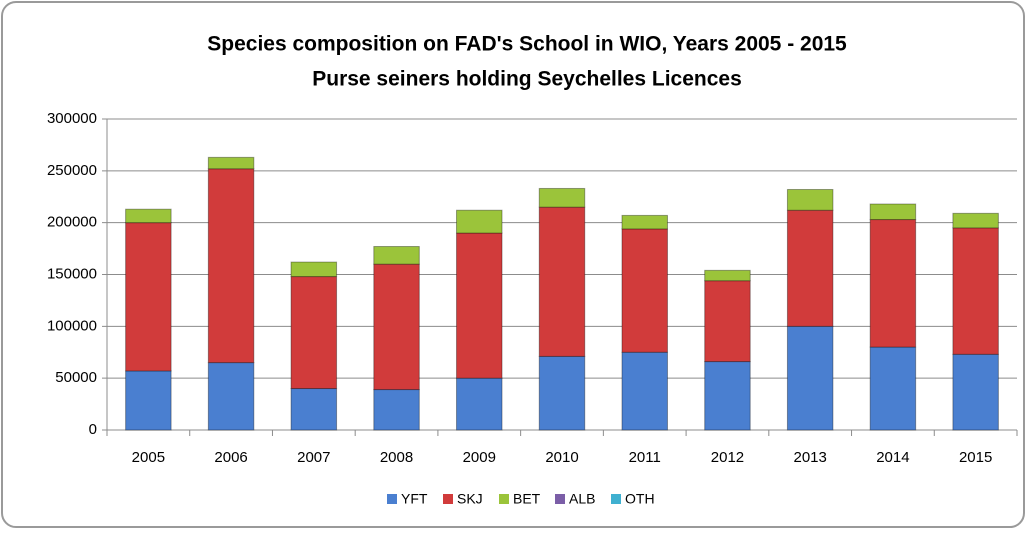  I want to click on x-tick-label: 2008, so click(396, 457).